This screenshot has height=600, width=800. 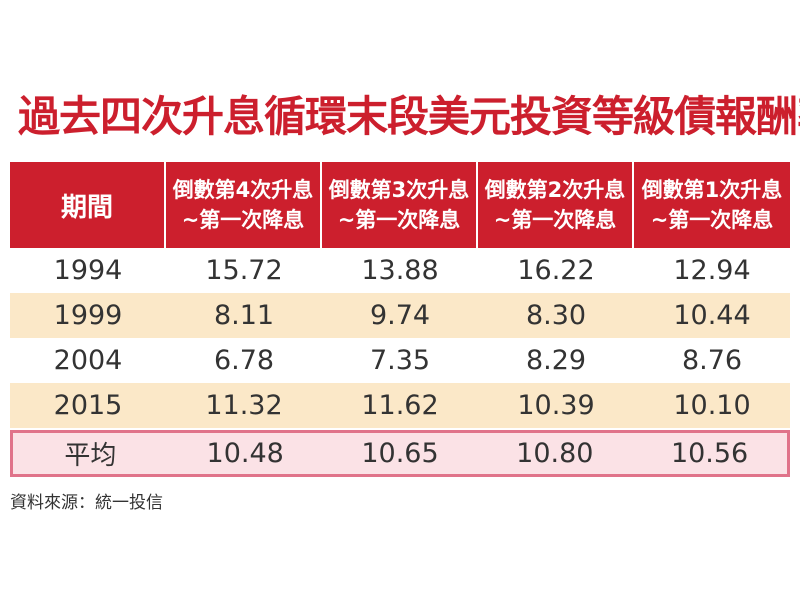 I want to click on table-cell: 10.44, so click(x=712, y=315).